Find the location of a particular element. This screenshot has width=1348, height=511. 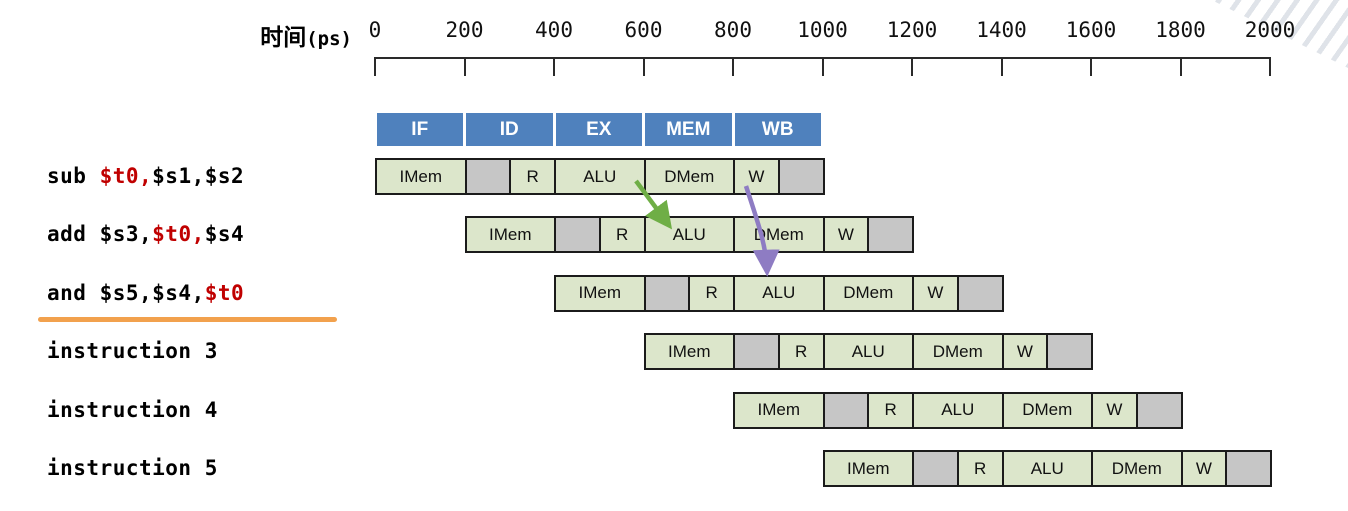

instruction-label: sub $t0,$s1,$s2 is located at coordinates (145, 176).